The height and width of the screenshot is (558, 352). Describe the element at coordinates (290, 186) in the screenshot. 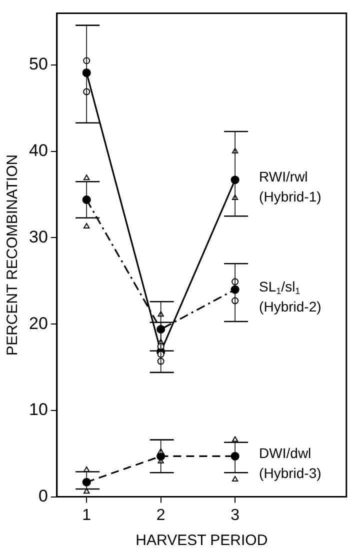

I see `series-label: RWI/rwl (Hybrid-1)` at that location.